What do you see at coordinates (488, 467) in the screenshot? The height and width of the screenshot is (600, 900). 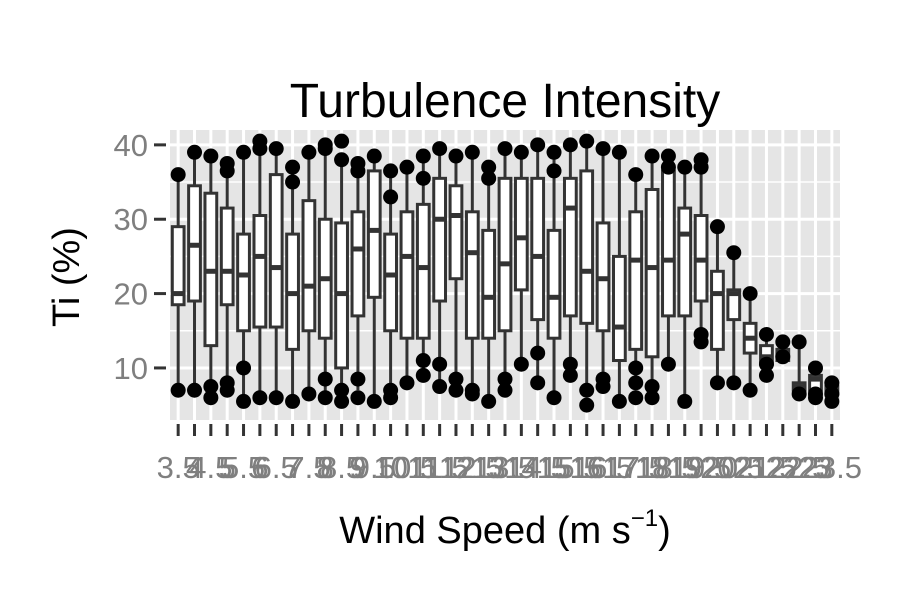 I see `x-tick-label: 13` at bounding box center [488, 467].